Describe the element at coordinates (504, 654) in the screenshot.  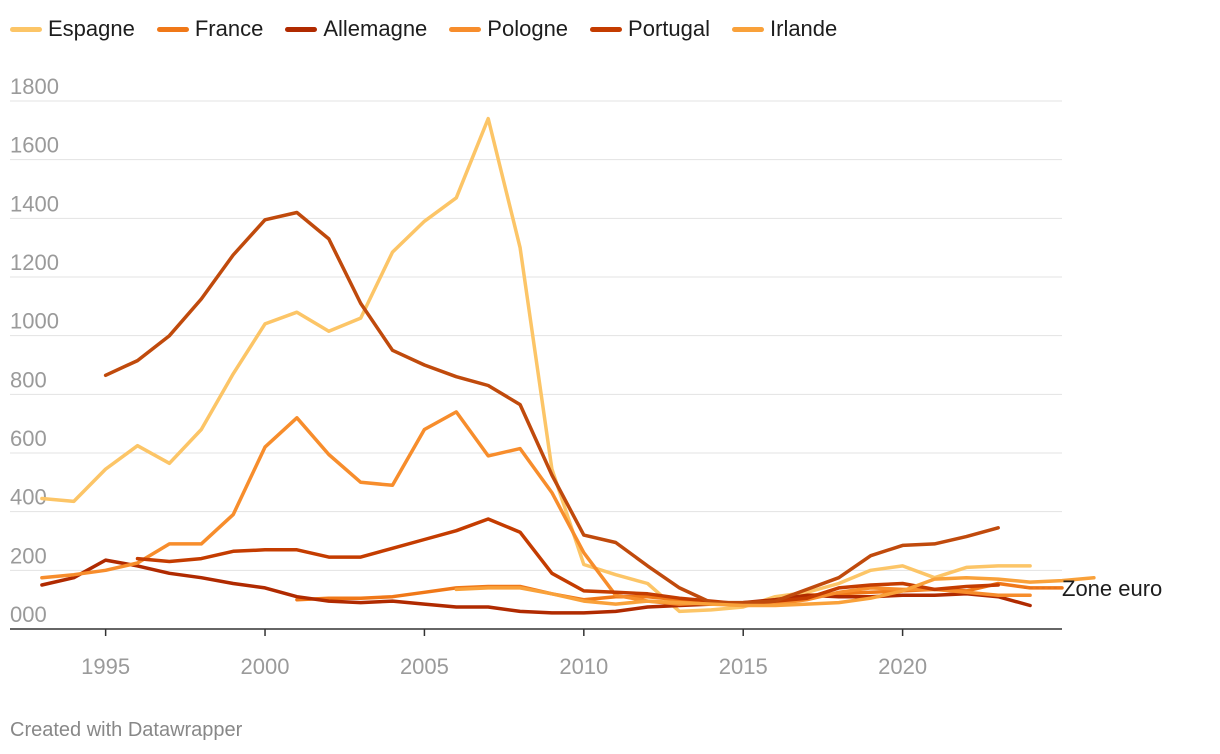
I see `x-axis-ticks: 1995 2000 2005 2010 2015 2020` at that location.